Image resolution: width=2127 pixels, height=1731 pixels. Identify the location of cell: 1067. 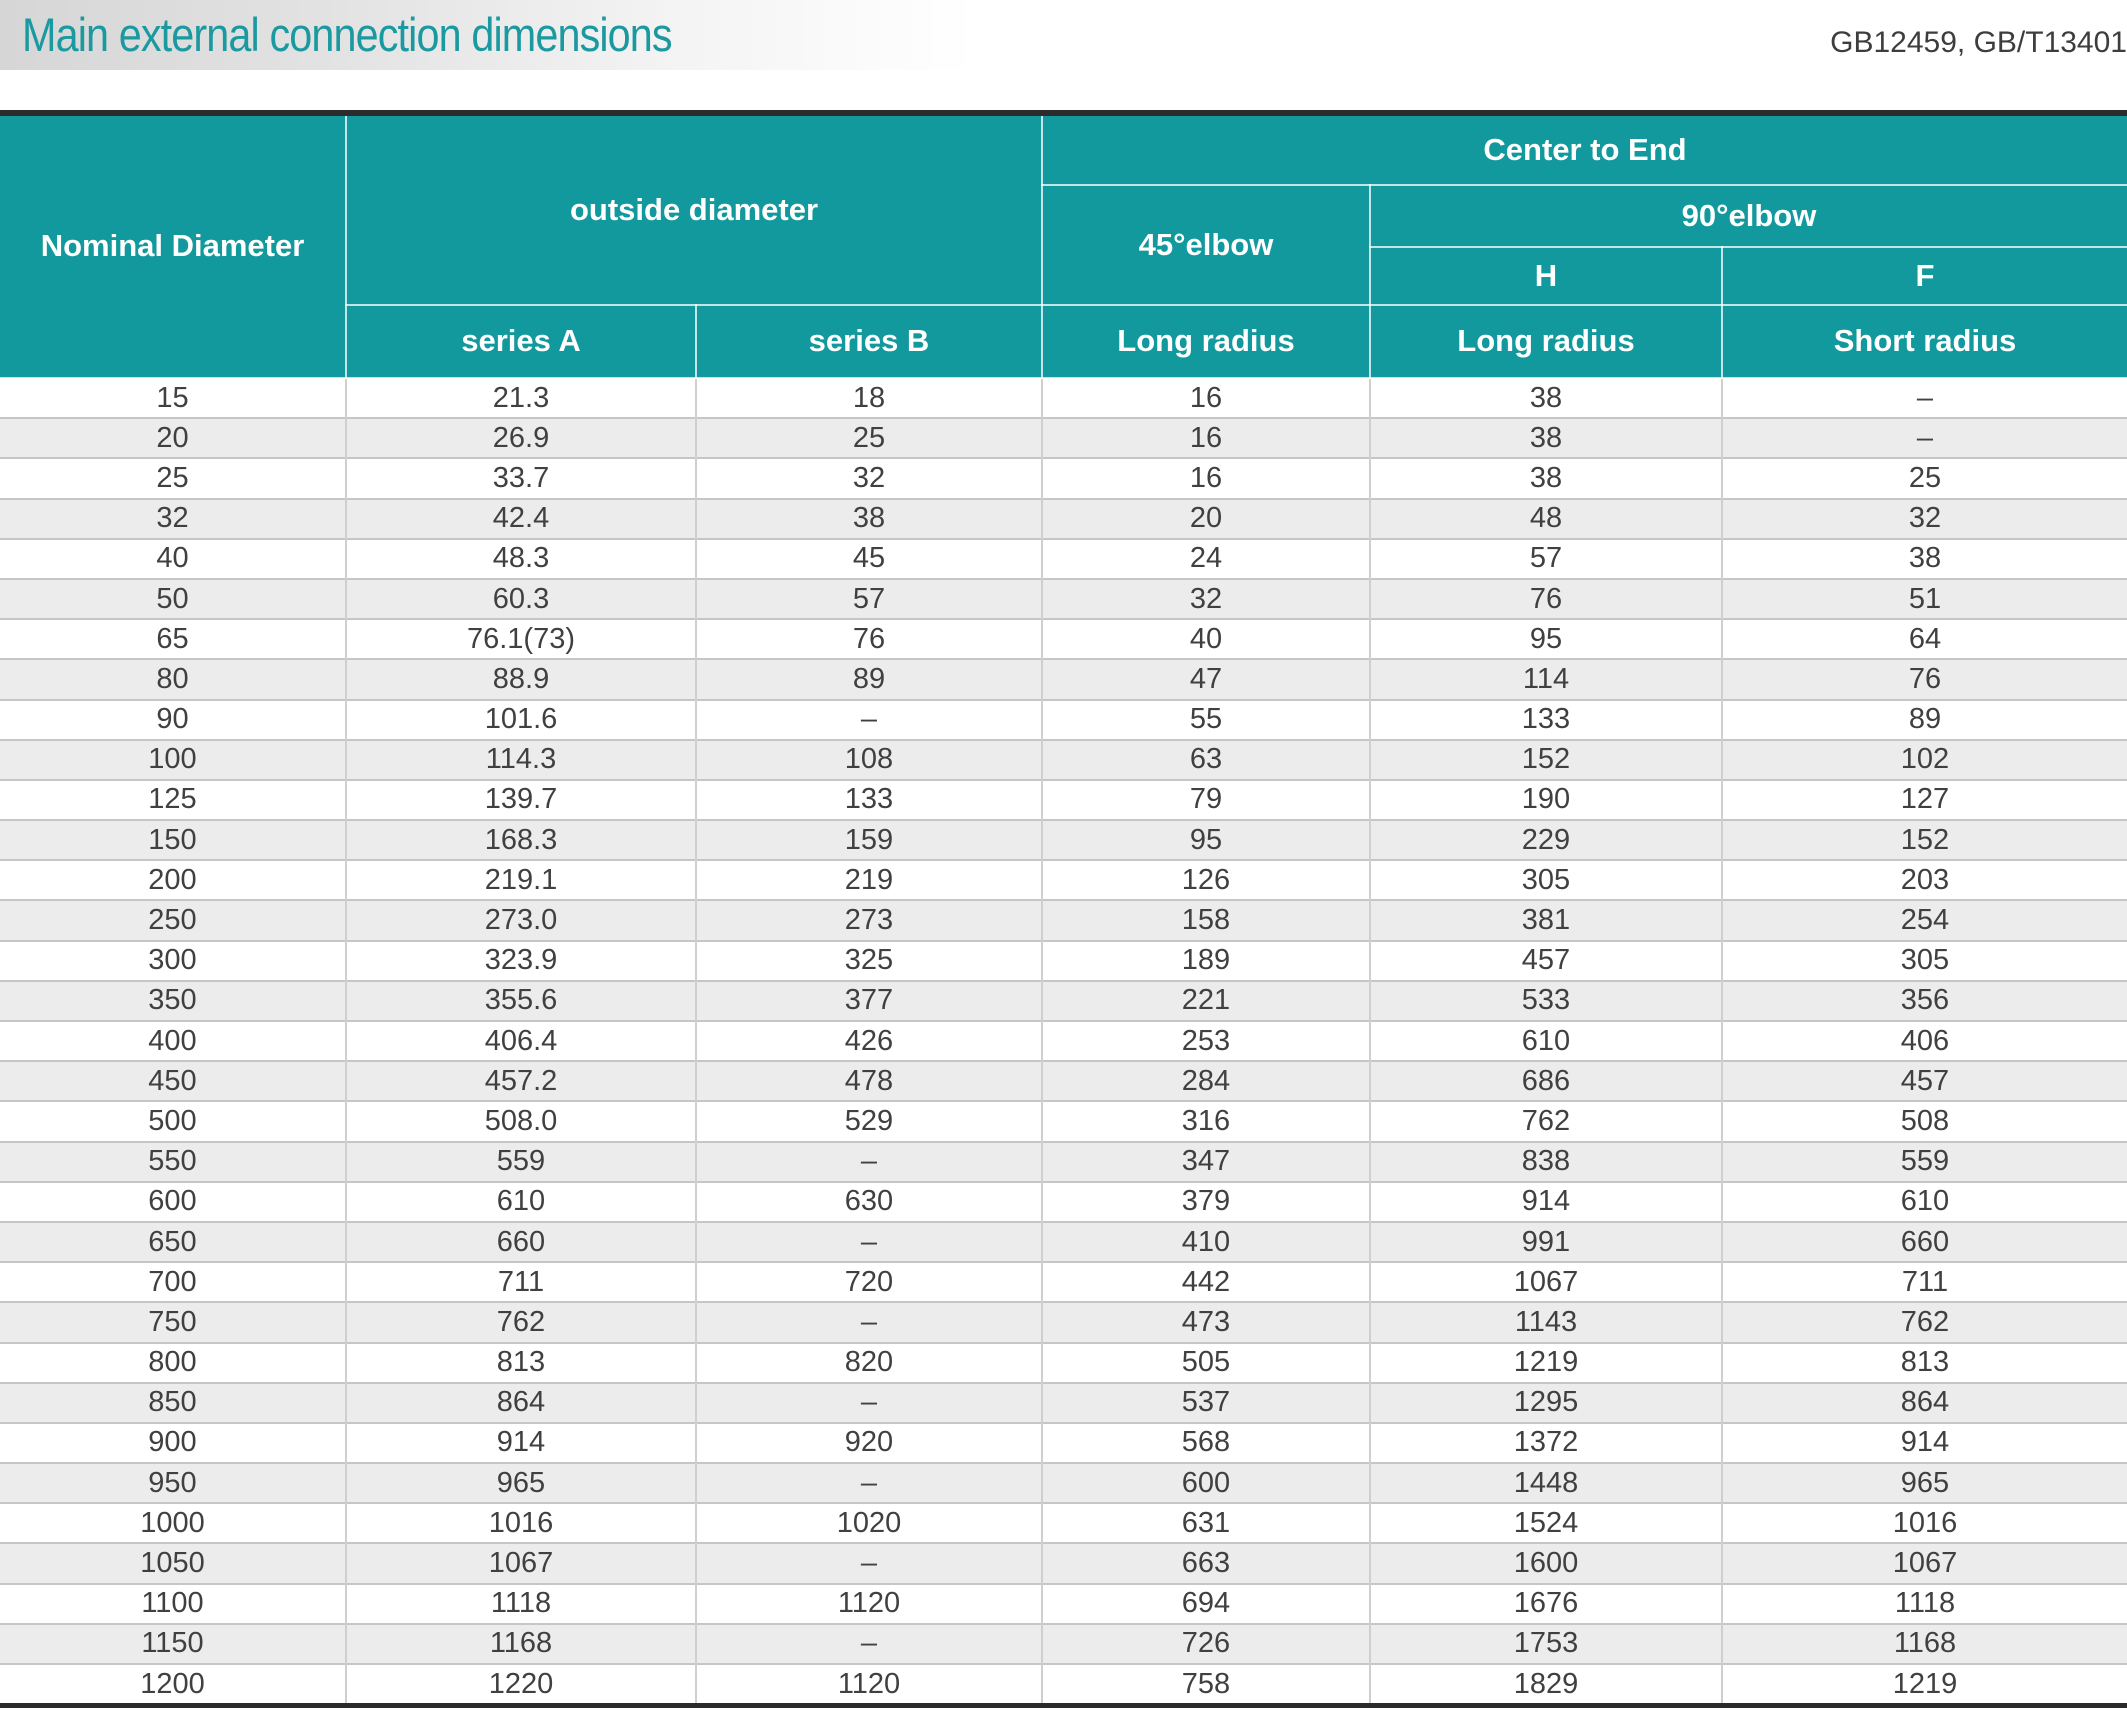
(1924, 1563).